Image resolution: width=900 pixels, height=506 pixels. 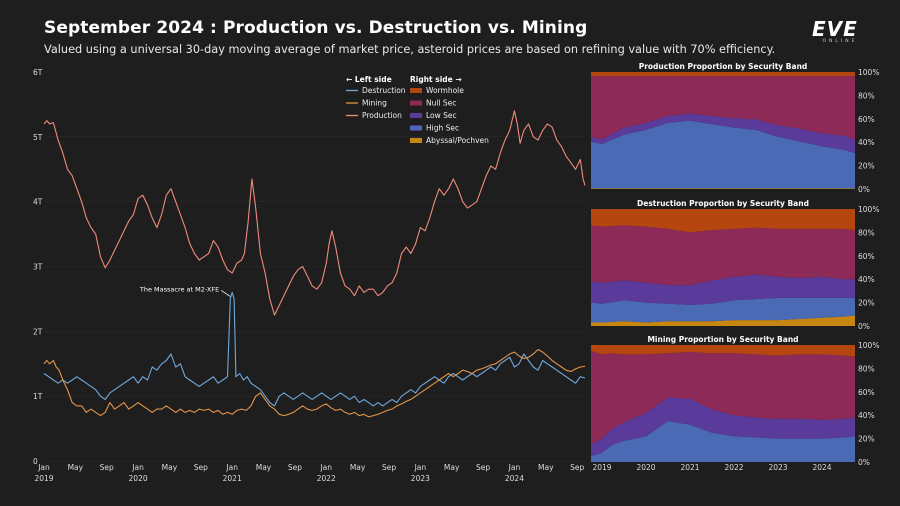 What do you see at coordinates (38, 72) in the screenshot?
I see `main-y-tick-label: 6T` at bounding box center [38, 72].